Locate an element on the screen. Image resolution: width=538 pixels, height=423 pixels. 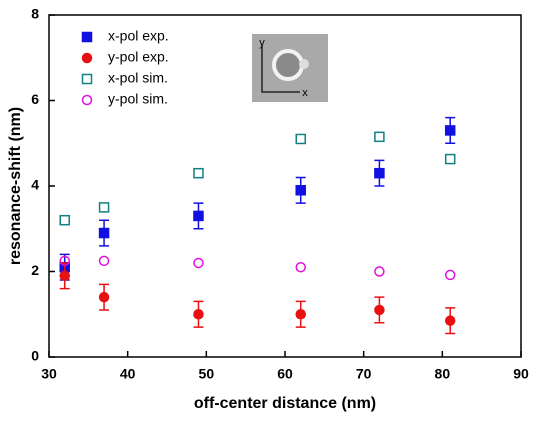
legend-label: x-pol sim. is located at coordinates (138, 78).